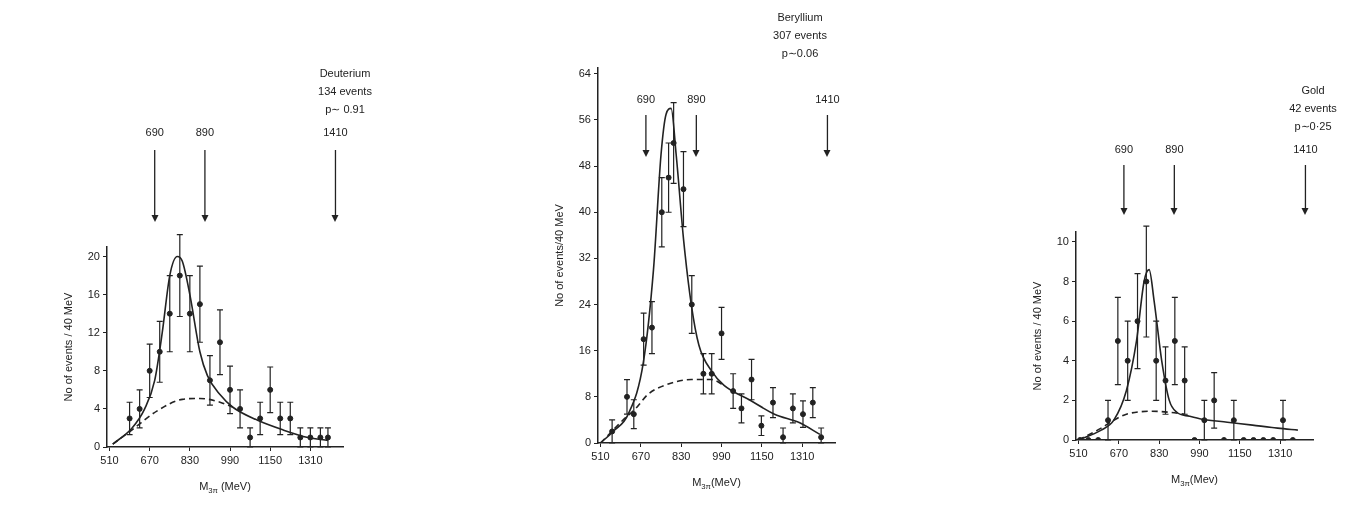 The width and height of the screenshot is (1366, 510). Describe the element at coordinates (345, 108) in the screenshot. I see `text: p∼ 0.91` at that location.